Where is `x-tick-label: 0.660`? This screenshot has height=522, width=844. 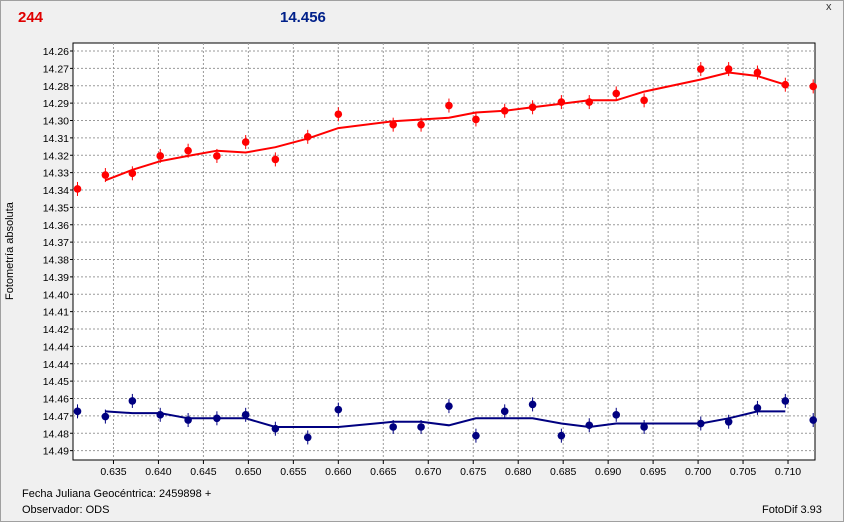 x-tick-label: 0.660 is located at coordinates (338, 472).